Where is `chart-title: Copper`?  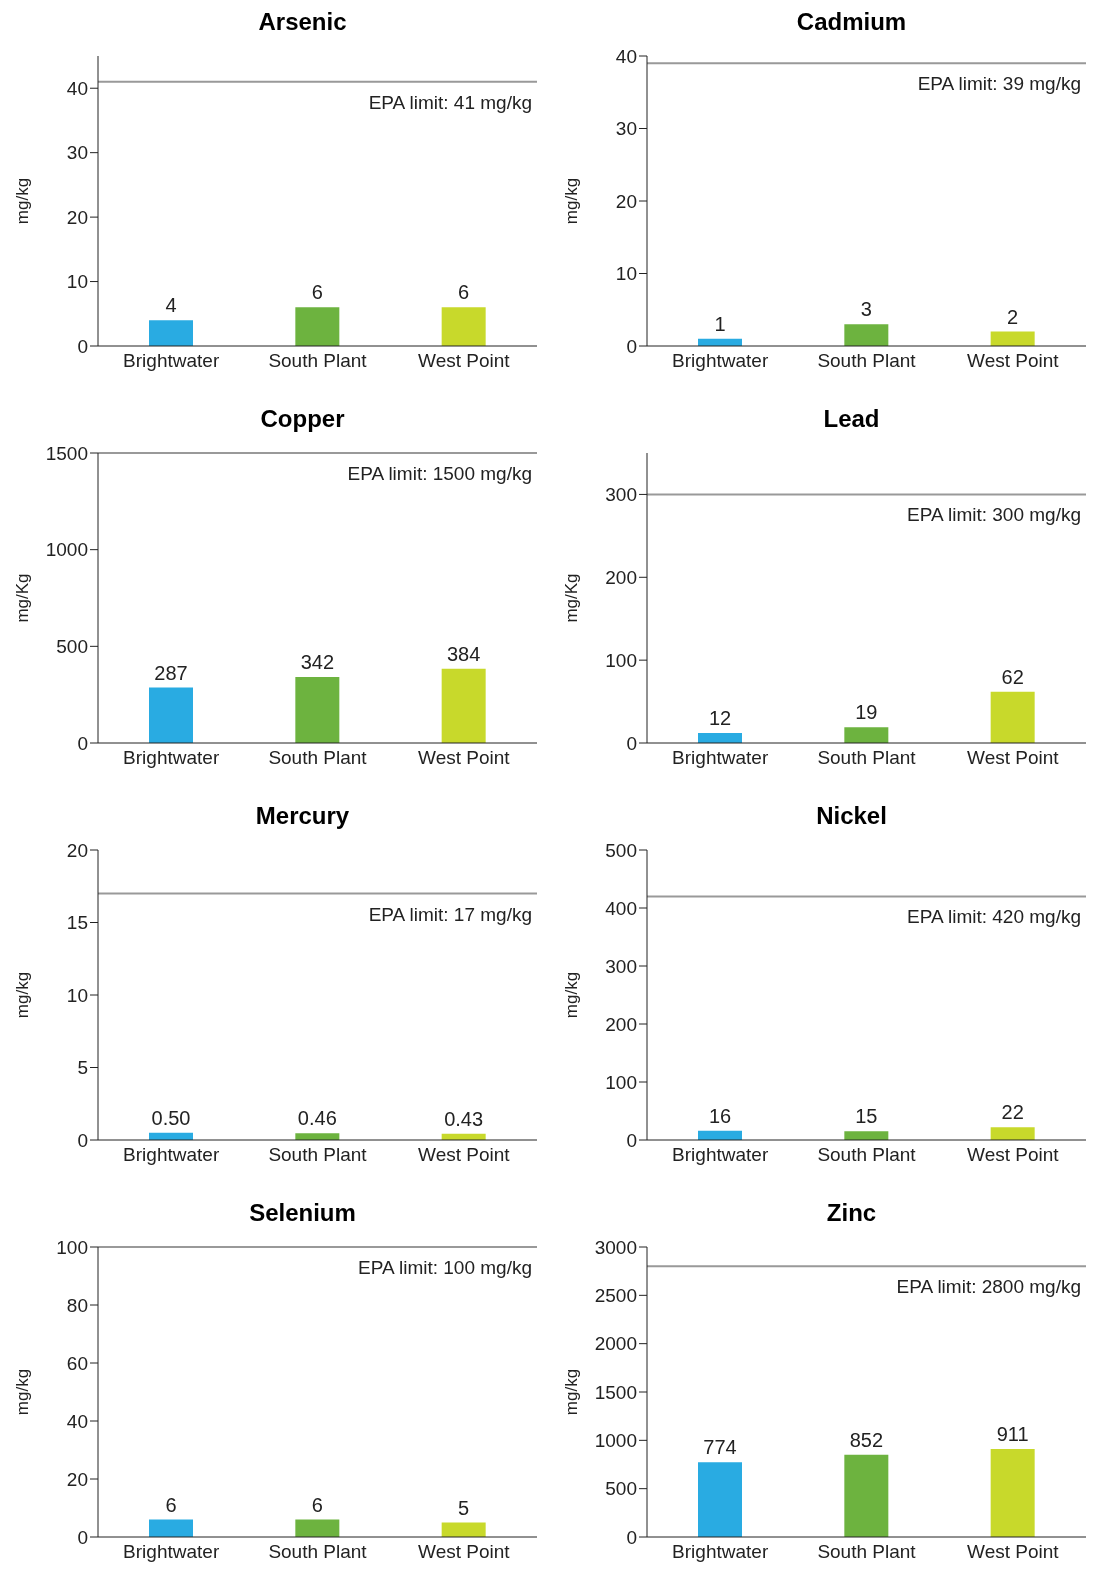
chart-title: Copper is located at coordinates (302, 419).